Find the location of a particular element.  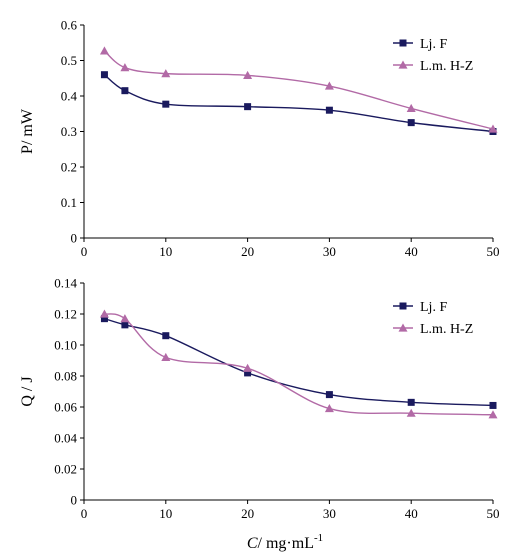

y-tick-label: 0.12 is located at coordinates (65, 314).